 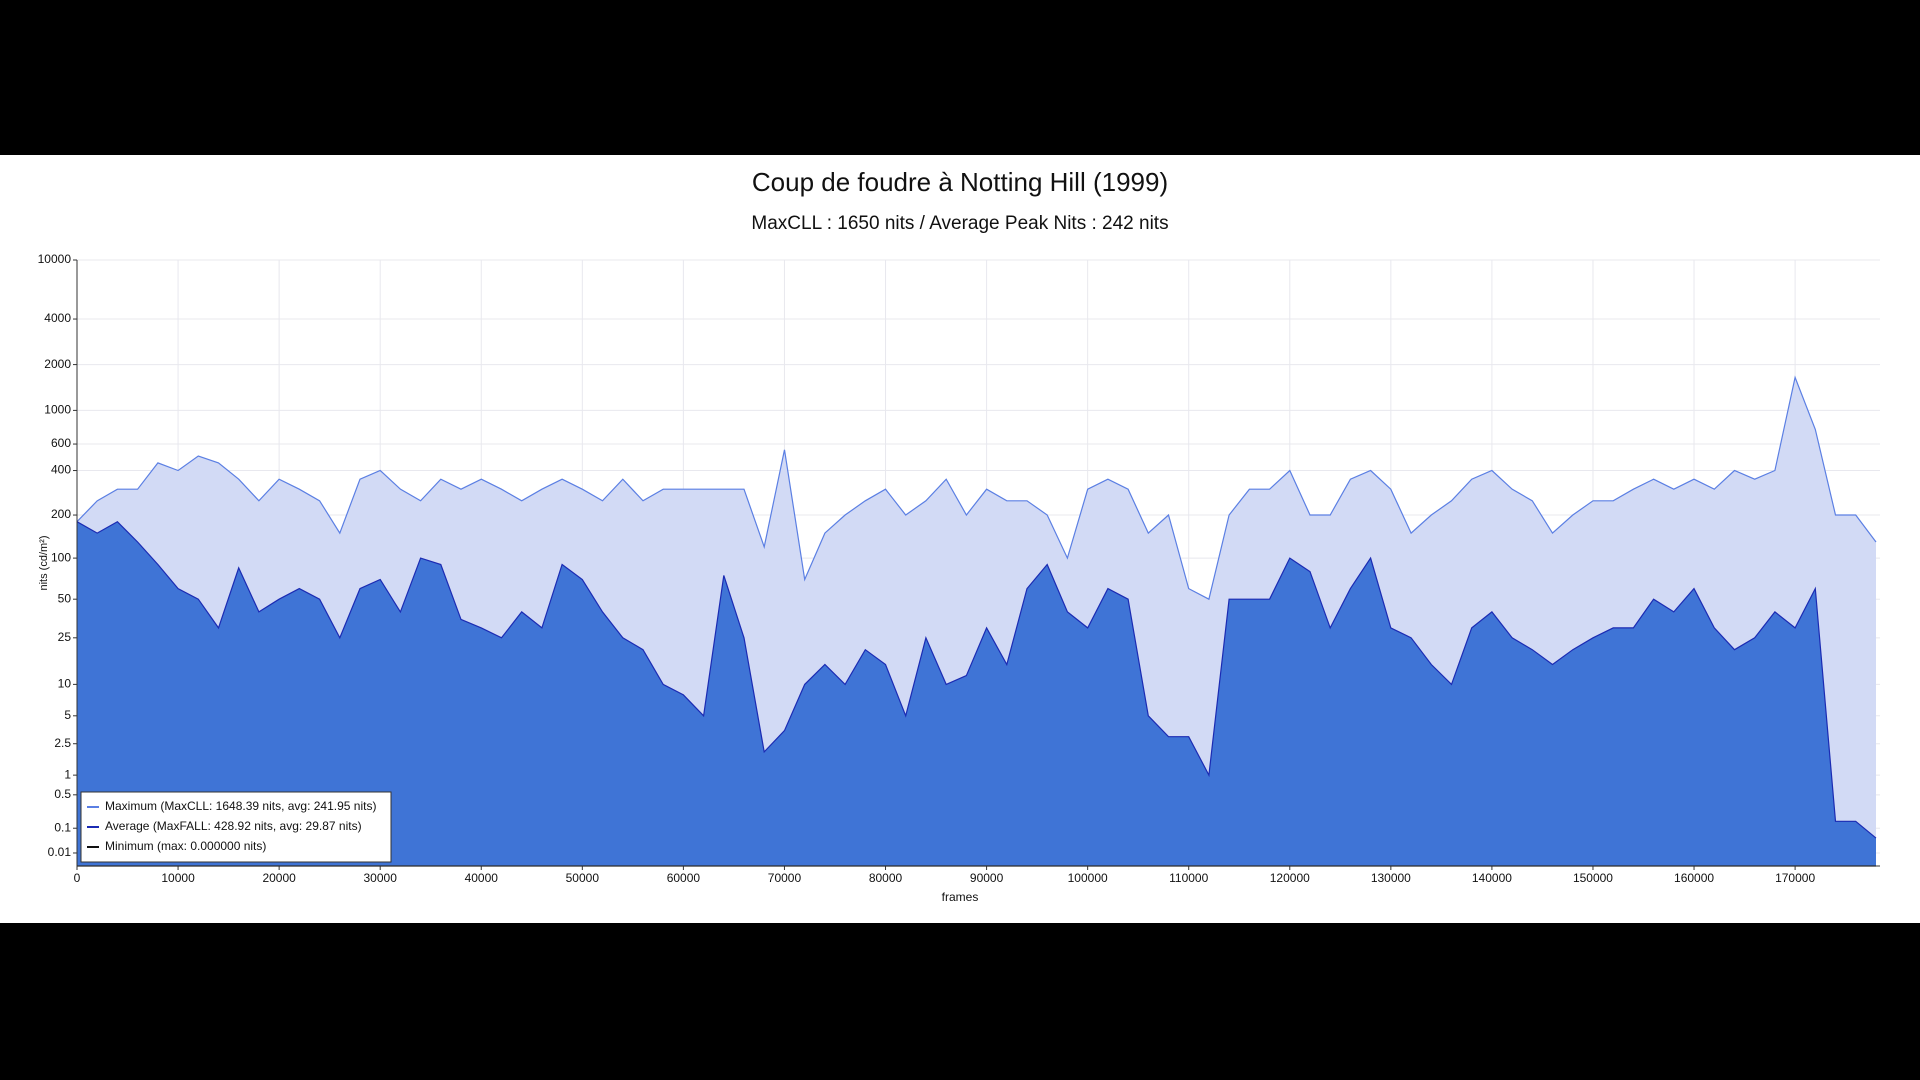 What do you see at coordinates (44, 563) in the screenshot?
I see `y-axis-label: nits (cd/m²)` at bounding box center [44, 563].